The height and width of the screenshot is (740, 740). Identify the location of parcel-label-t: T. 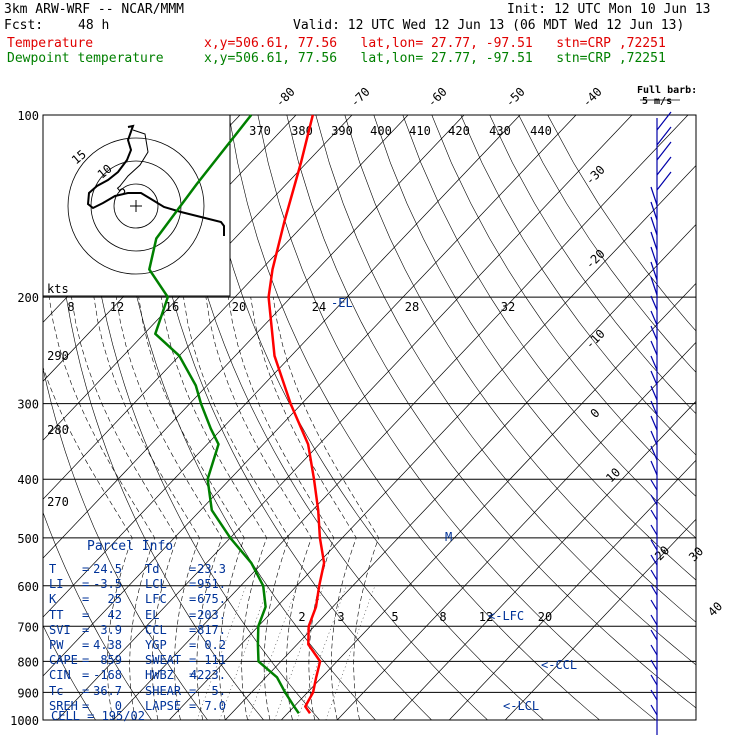
(53, 569).